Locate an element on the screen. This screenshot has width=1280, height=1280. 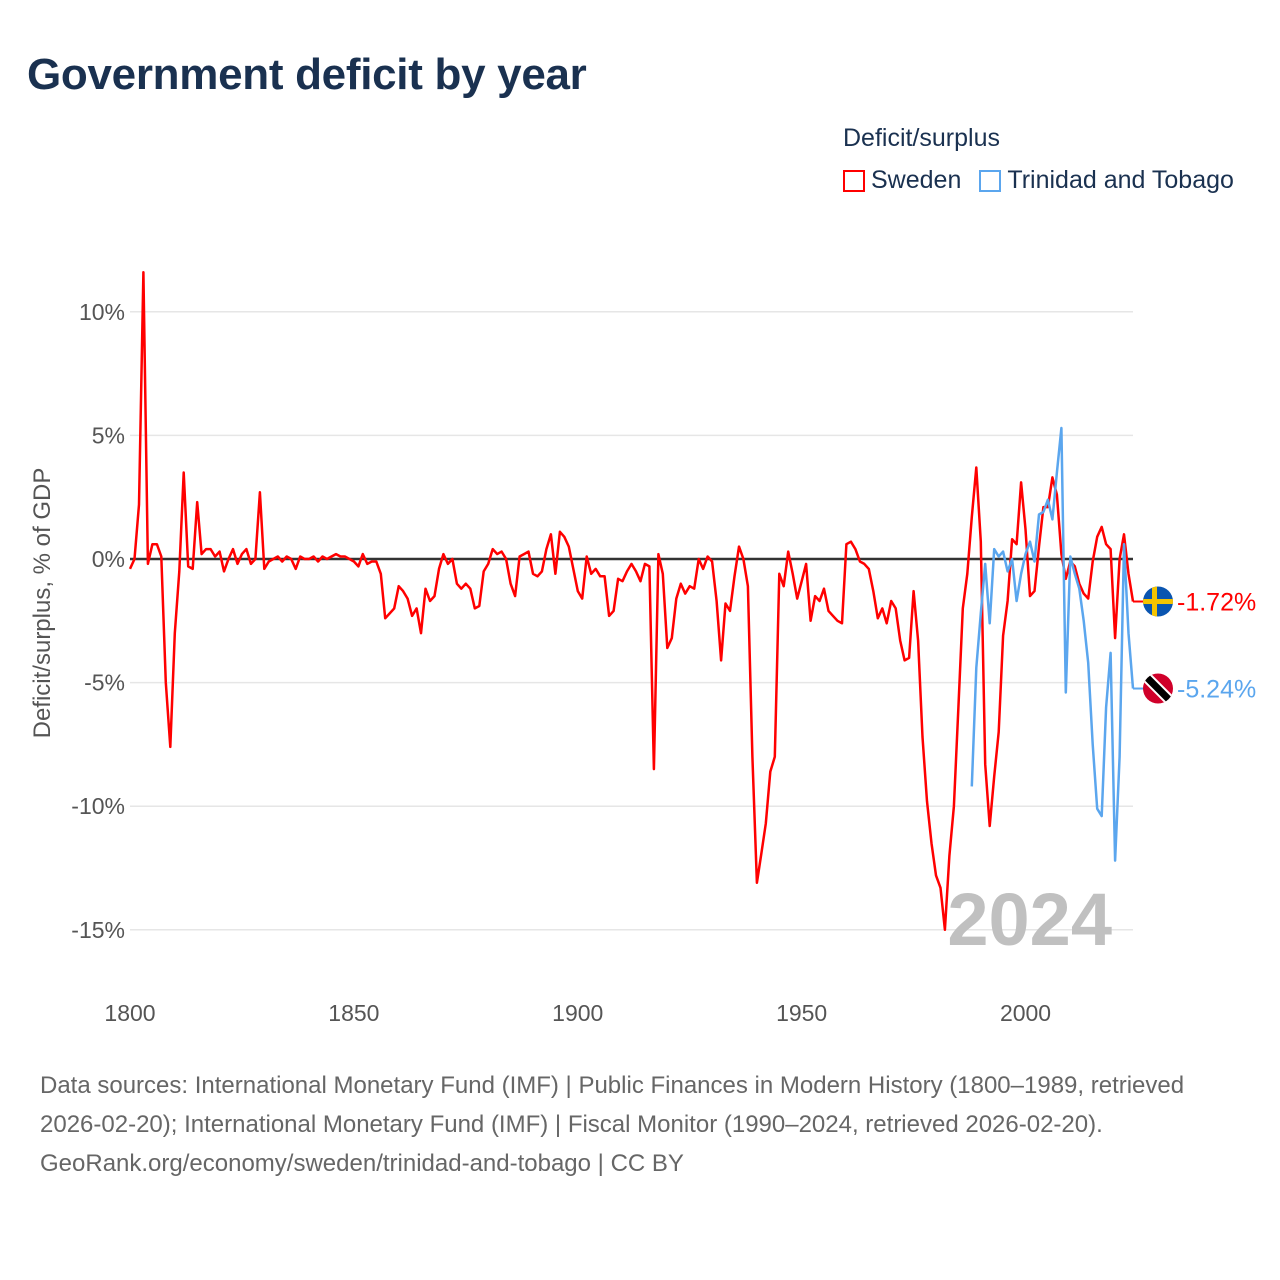
x-tick-label: 2000 is located at coordinates (1025, 1013).